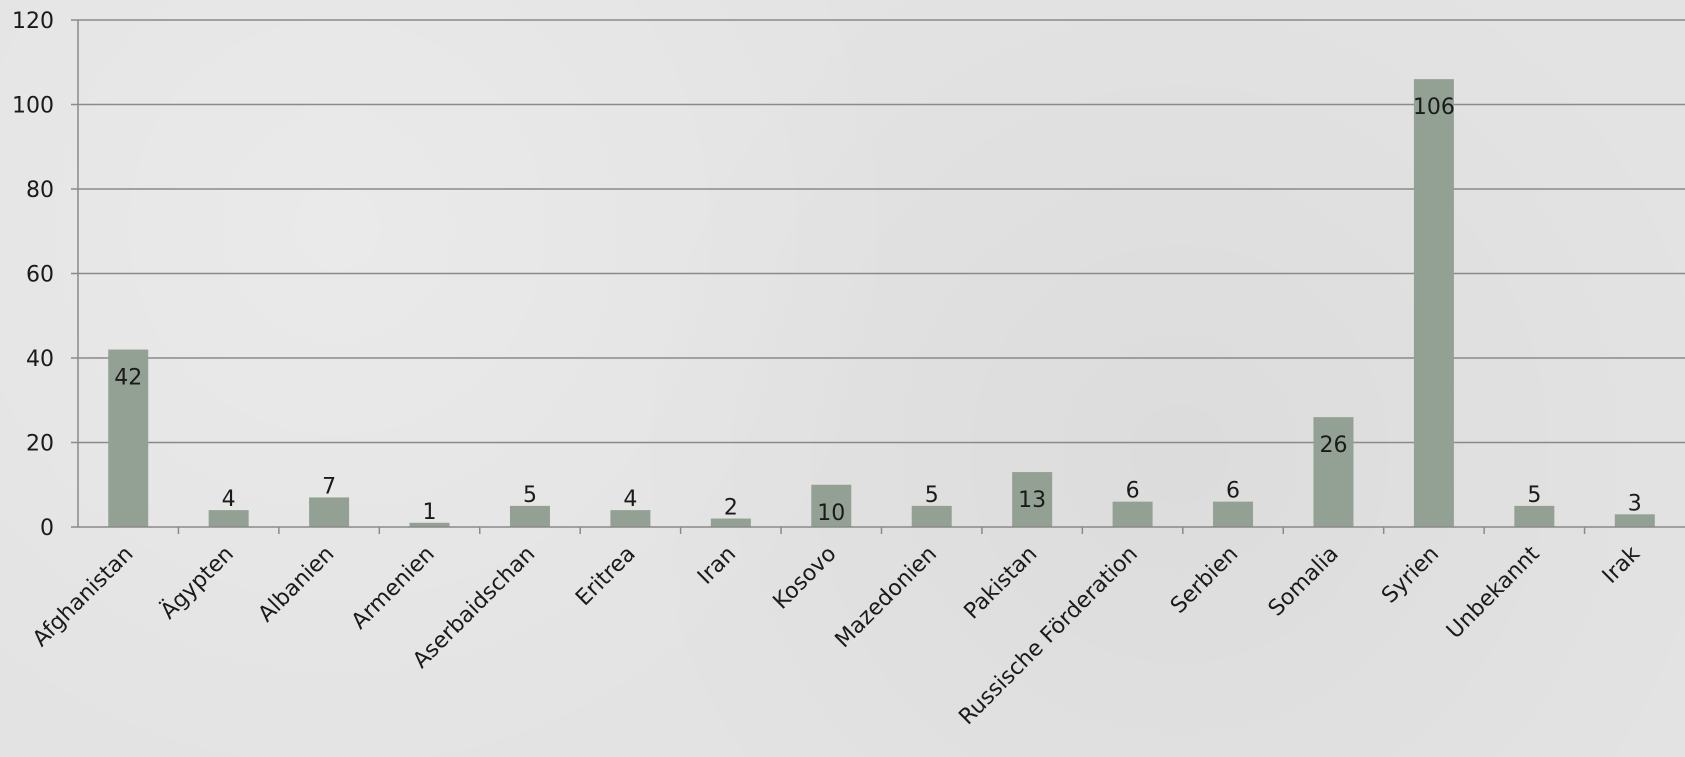 This screenshot has height=757, width=1685. I want to click on category-label: Afghanistan, so click(83, 597).